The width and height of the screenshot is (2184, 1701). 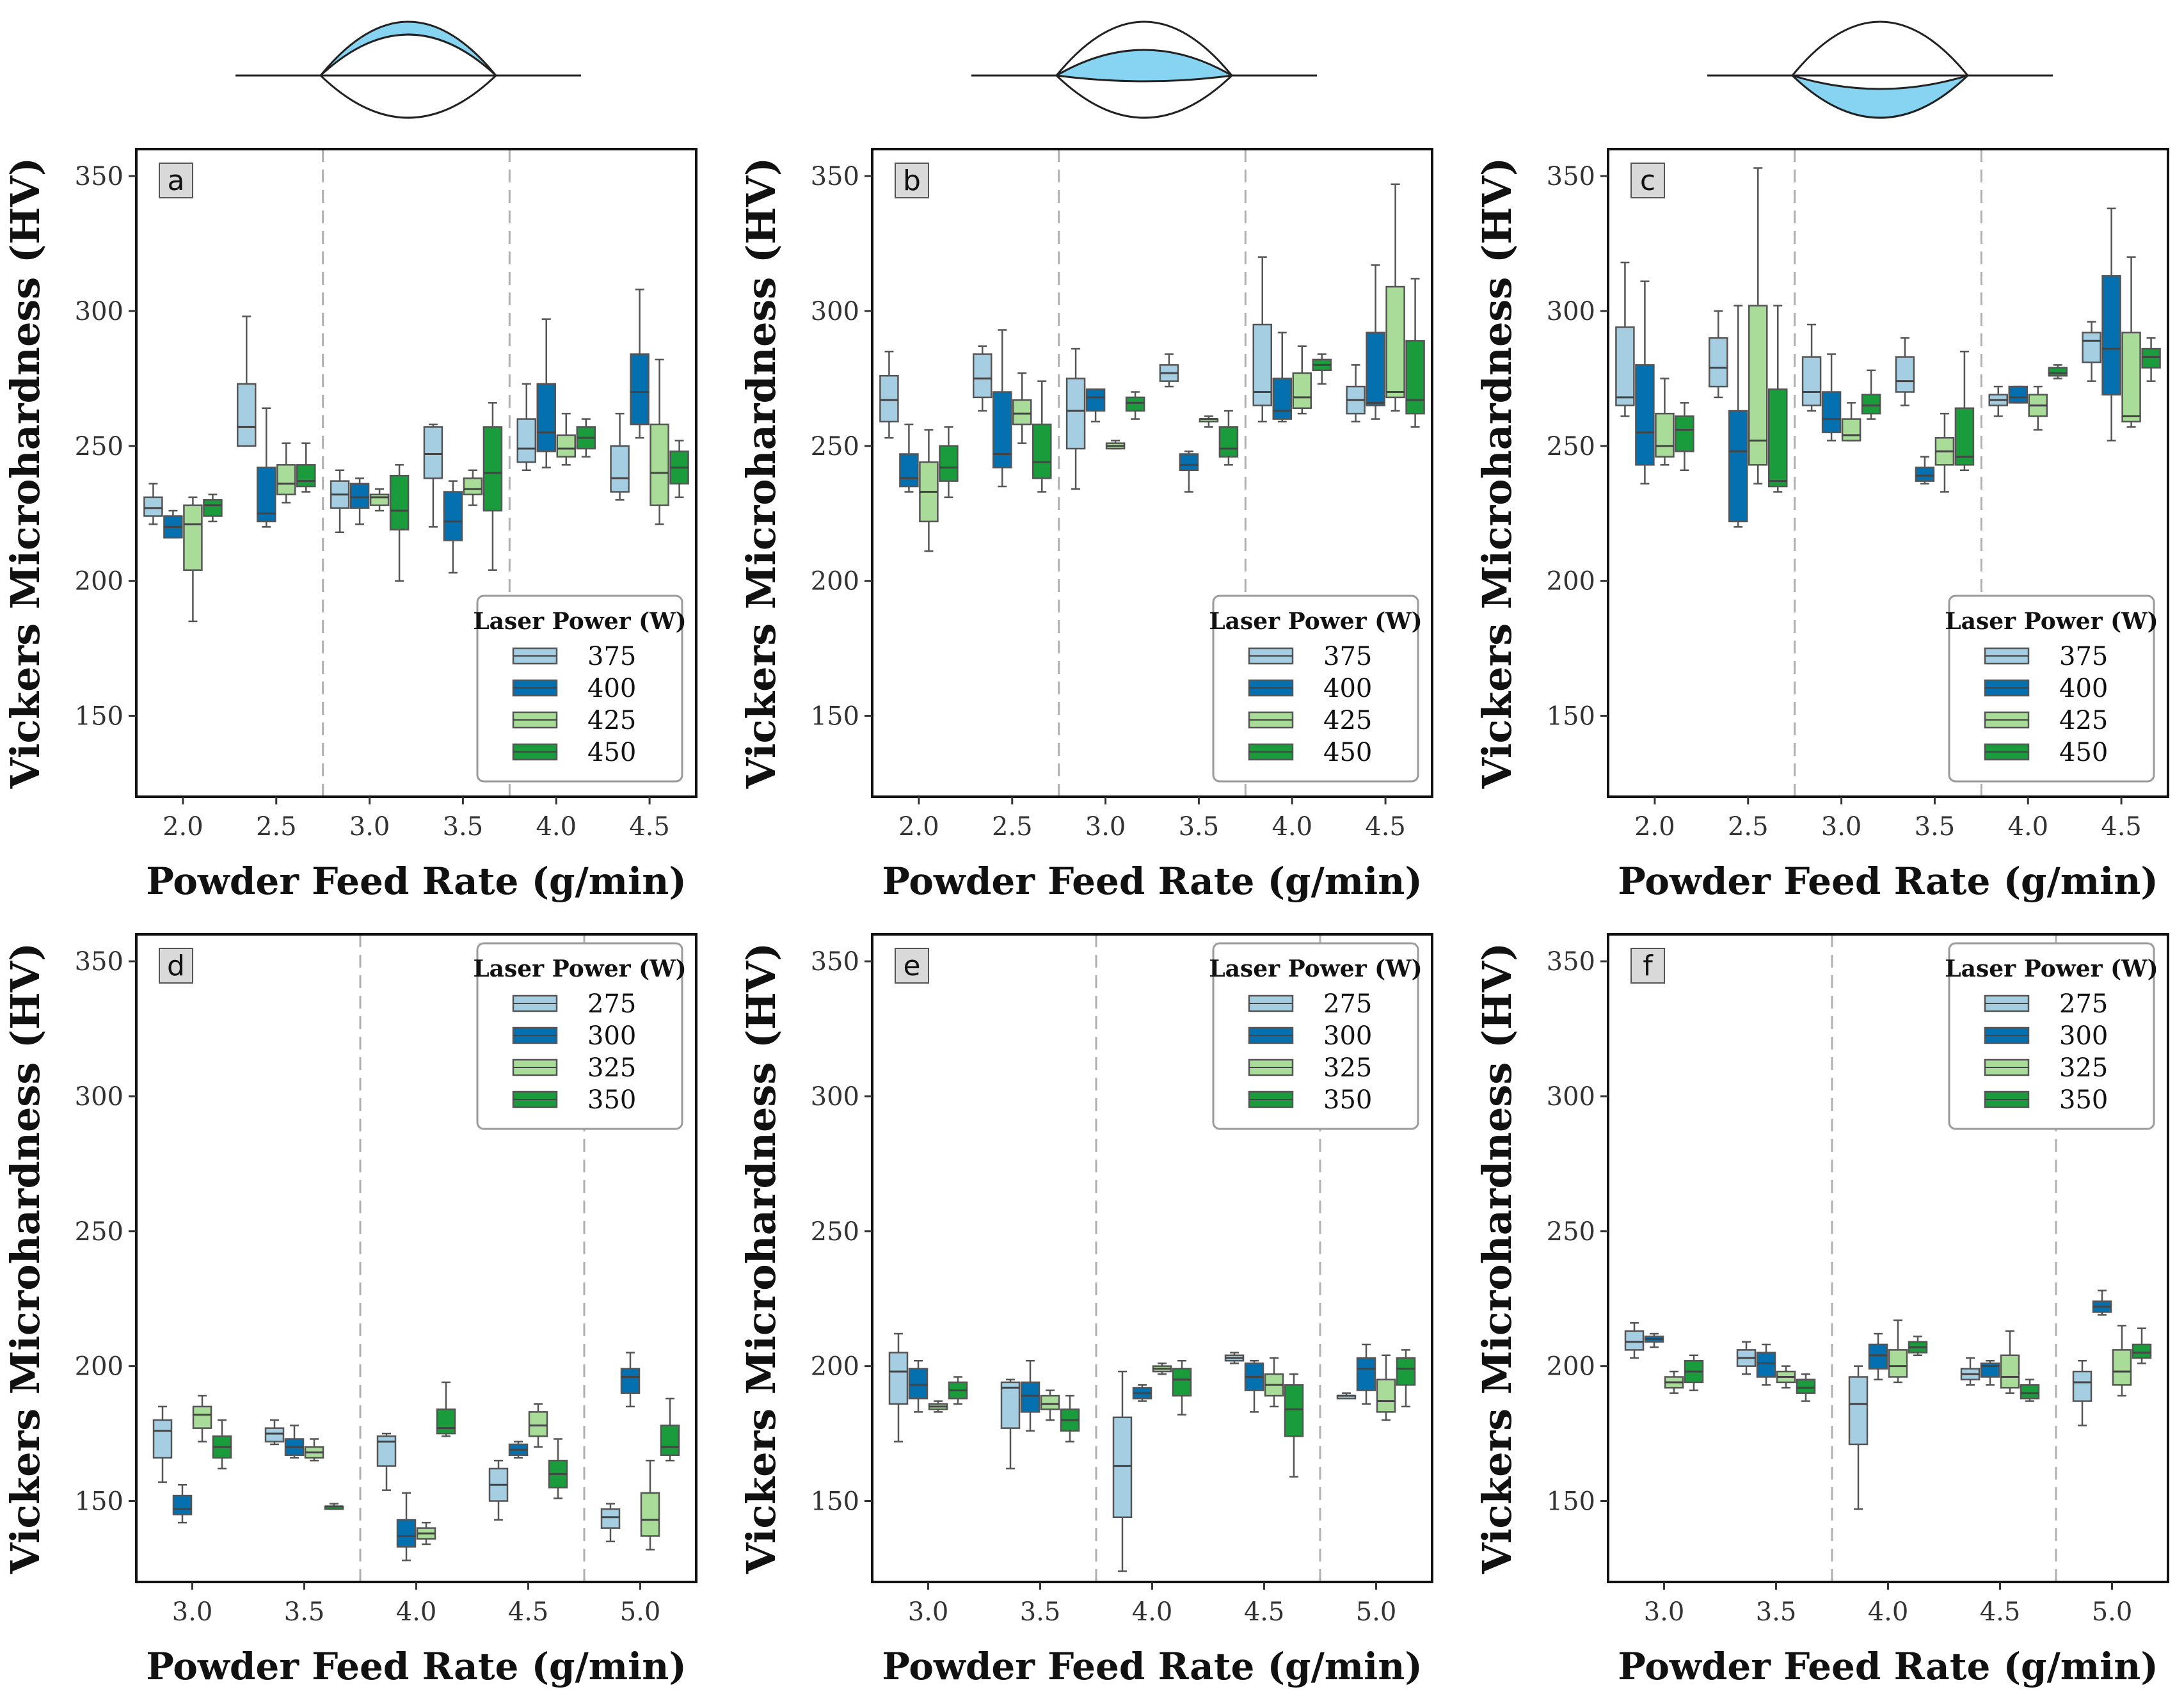 I want to click on panel-tag-d: d, so click(x=176, y=966).